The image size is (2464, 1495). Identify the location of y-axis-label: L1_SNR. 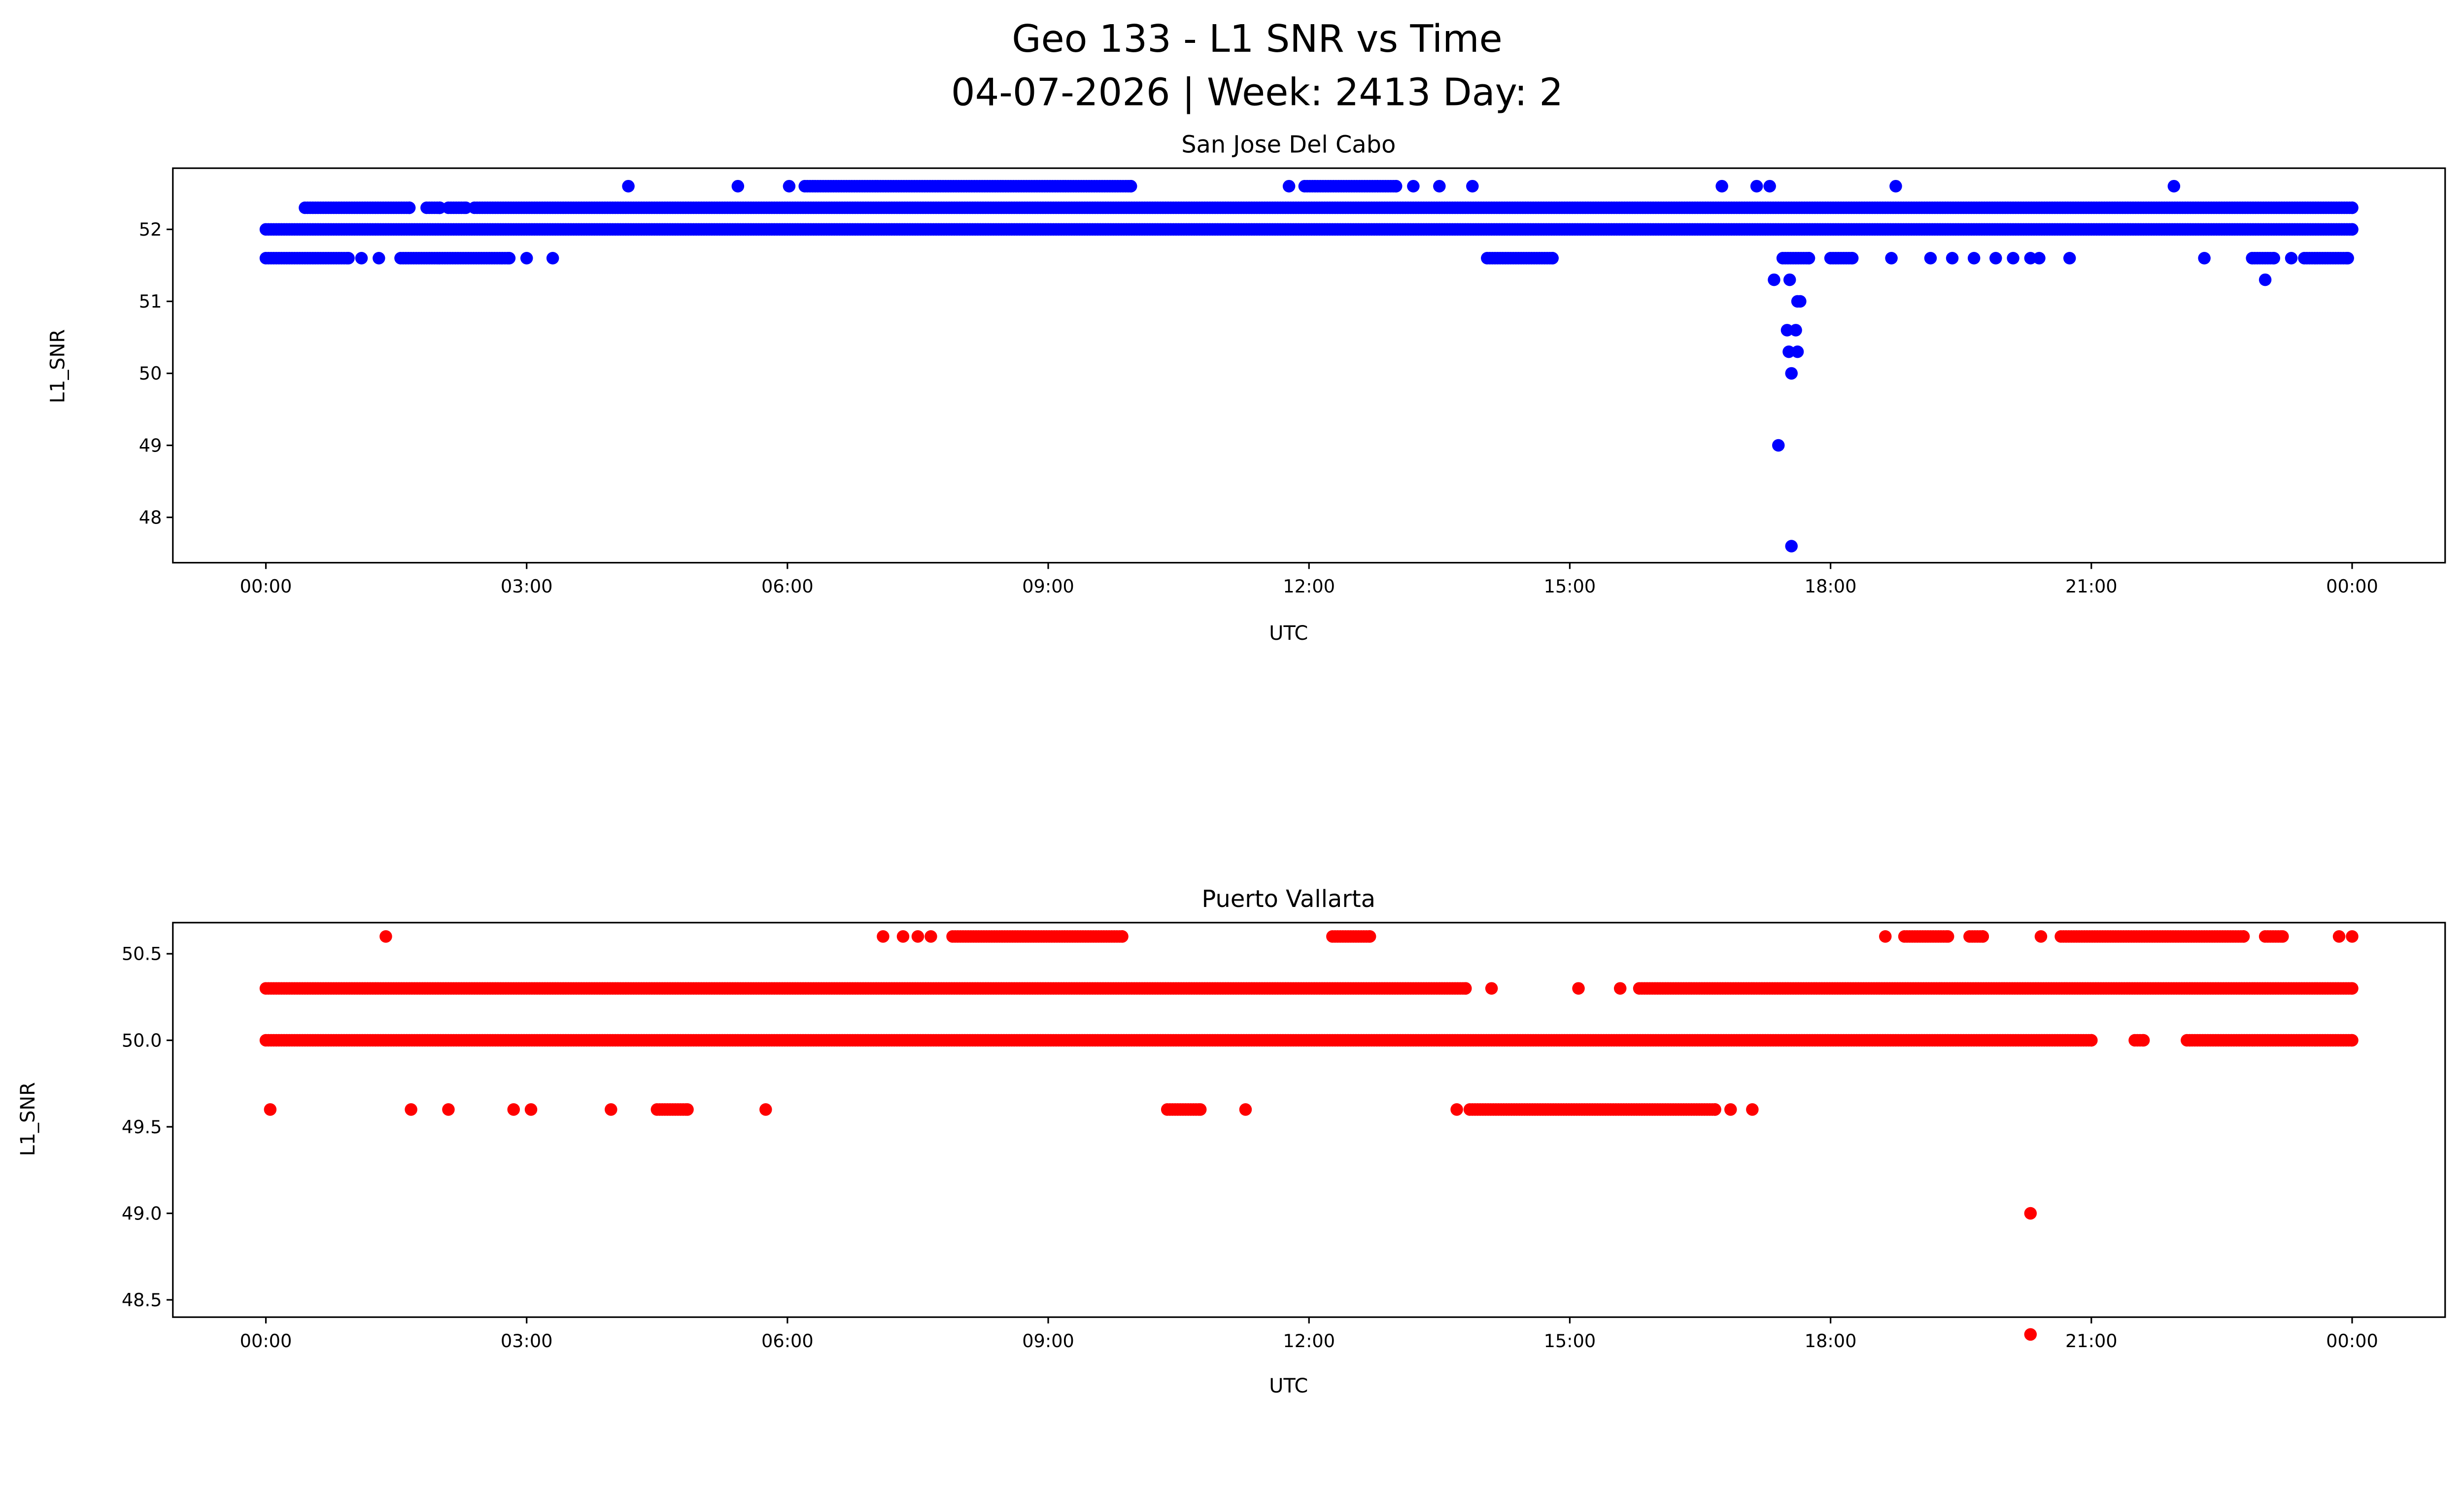
(28, 1119).